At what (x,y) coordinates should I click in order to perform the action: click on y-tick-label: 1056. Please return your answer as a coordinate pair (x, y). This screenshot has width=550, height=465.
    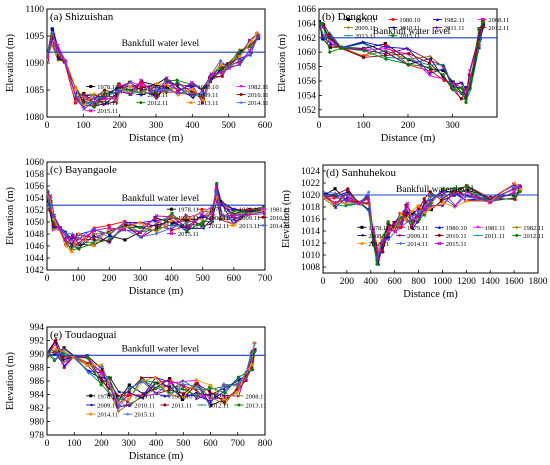
    Looking at the image, I should click on (34, 187).